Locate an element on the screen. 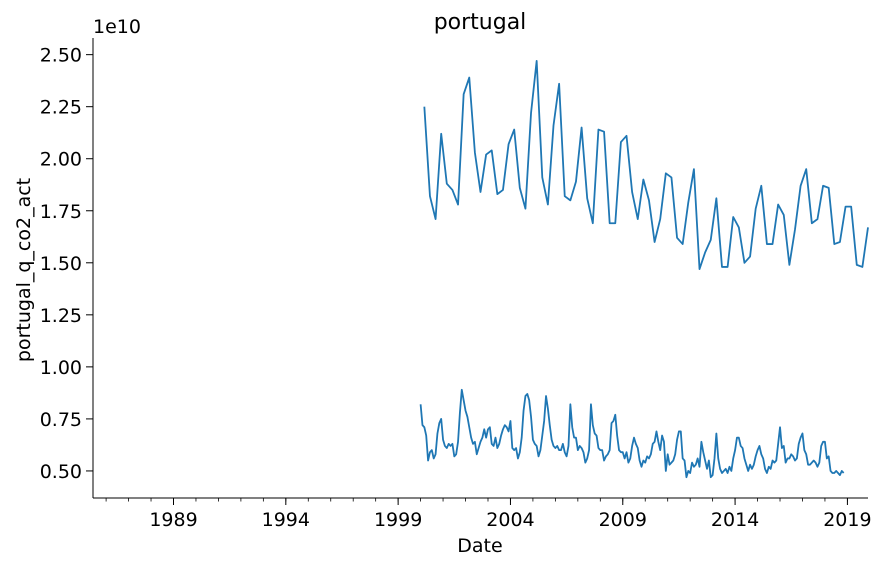 The width and height of the screenshot is (887, 568). x-tick-label: 2004 is located at coordinates (510, 520).